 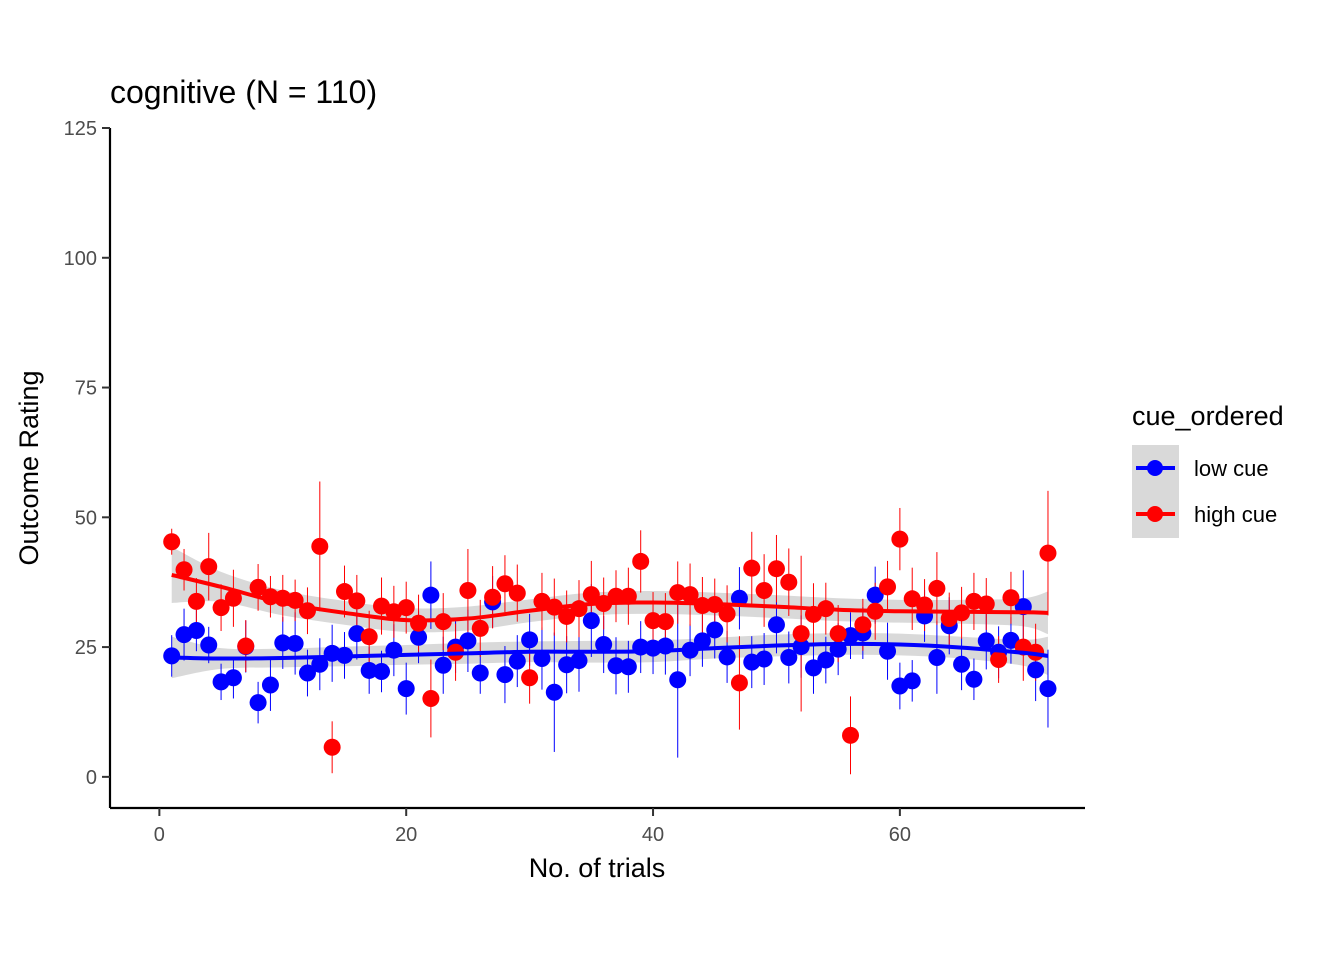 What do you see at coordinates (159, 835) in the screenshot?
I see `x-tick-label: 0` at bounding box center [159, 835].